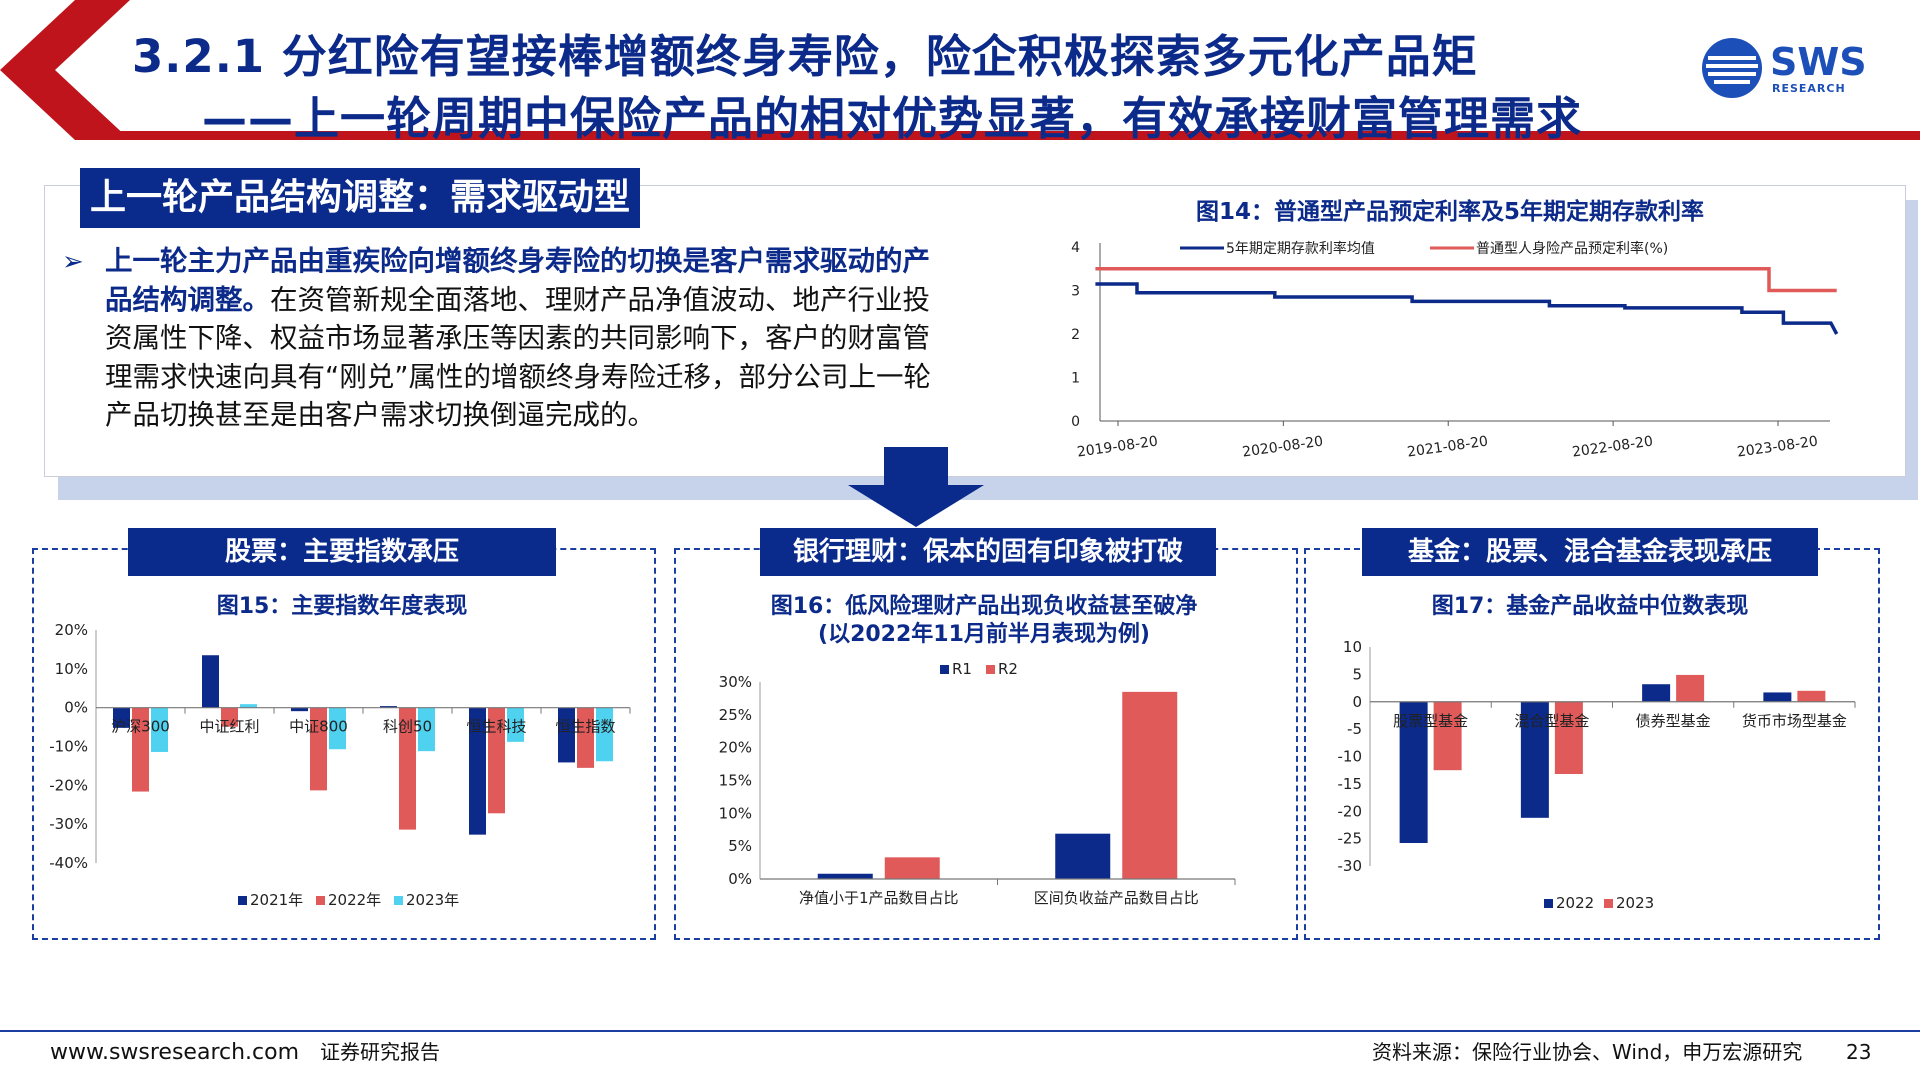 Image resolution: width=1920 pixels, height=1080 pixels. What do you see at coordinates (988, 552) in the screenshot?
I see `section-label-bank: 银行理财：保本的固有印象被打破` at bounding box center [988, 552].